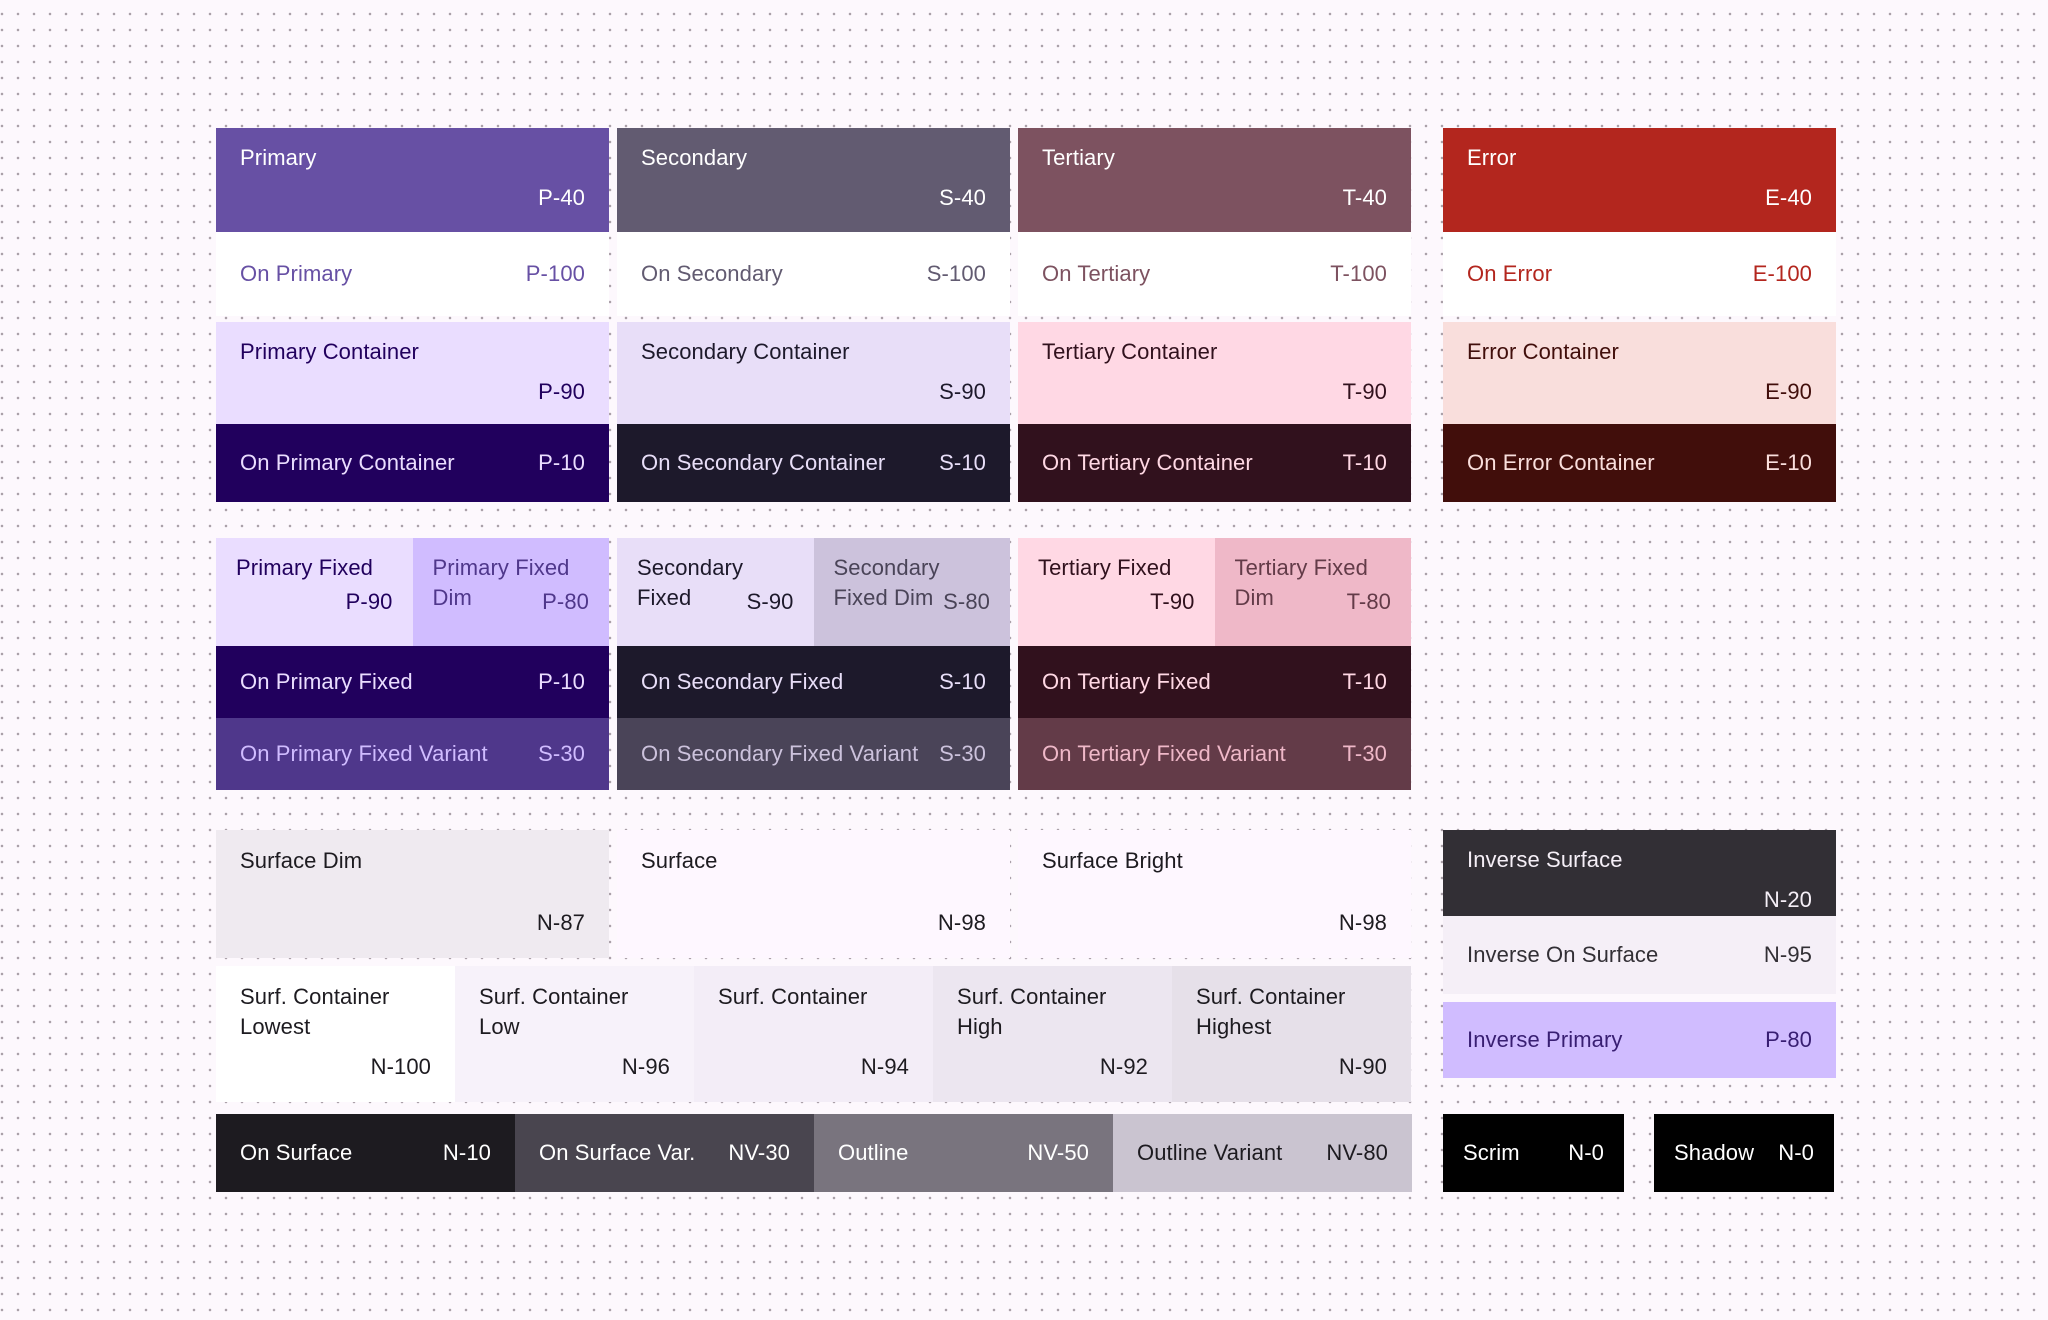  I want to click on swatch-label: Tertiary, so click(1078, 157).